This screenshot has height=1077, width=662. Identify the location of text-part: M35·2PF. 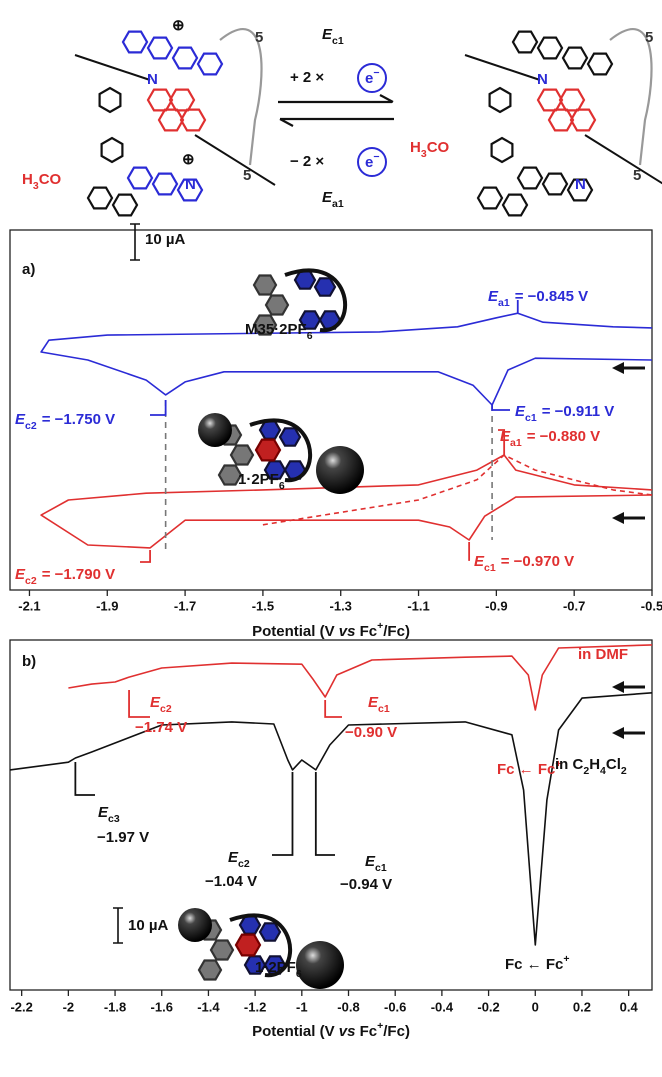
(276, 329).